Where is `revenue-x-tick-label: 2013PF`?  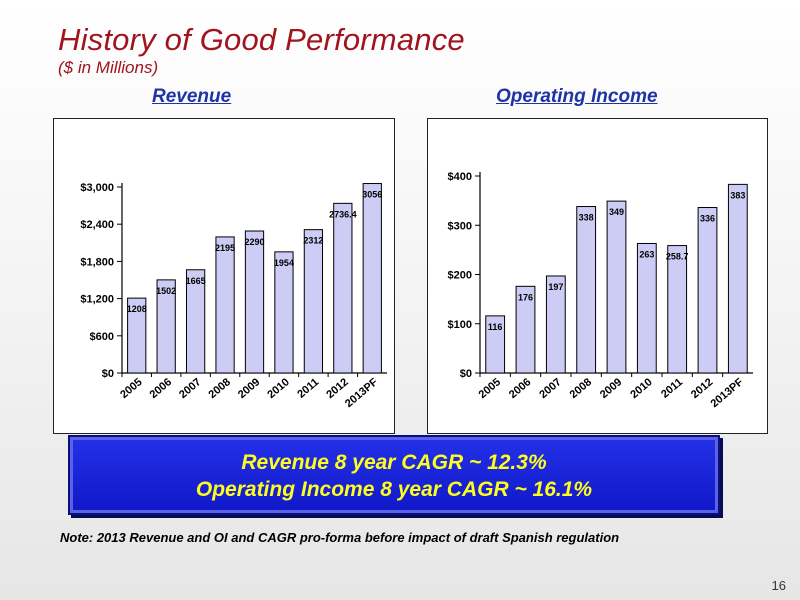 revenue-x-tick-label: 2013PF is located at coordinates (361, 393).